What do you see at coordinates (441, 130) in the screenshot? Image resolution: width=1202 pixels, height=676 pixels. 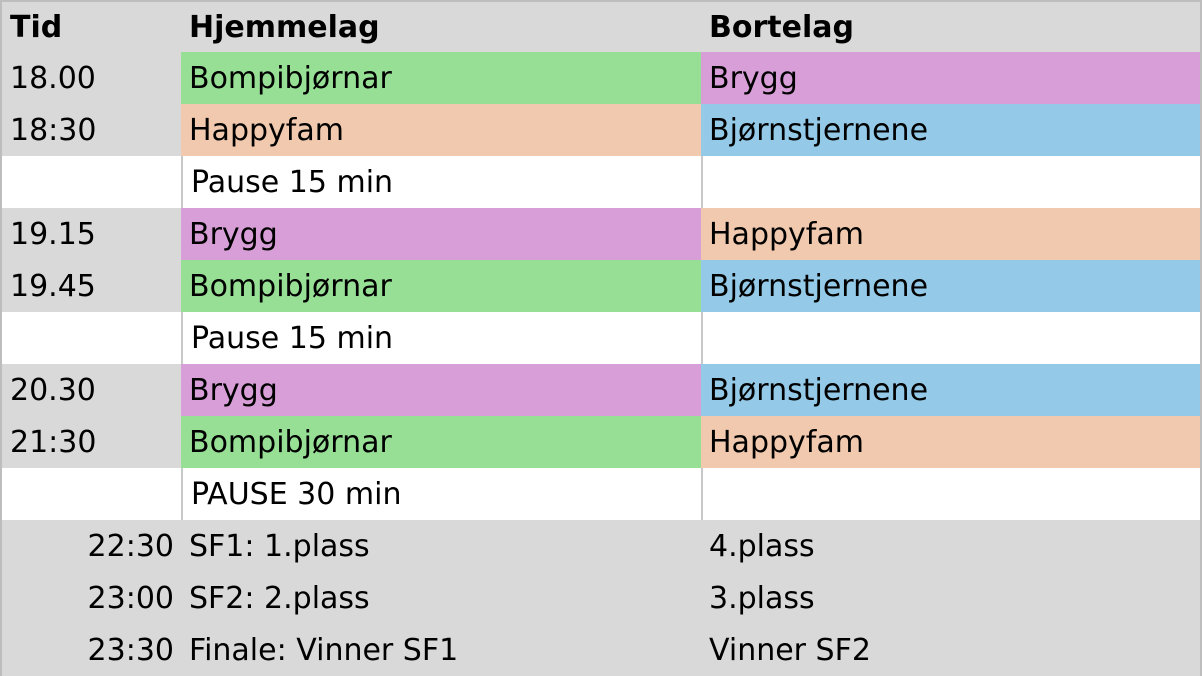 I see `home-team-cell: Happyfam` at bounding box center [441, 130].